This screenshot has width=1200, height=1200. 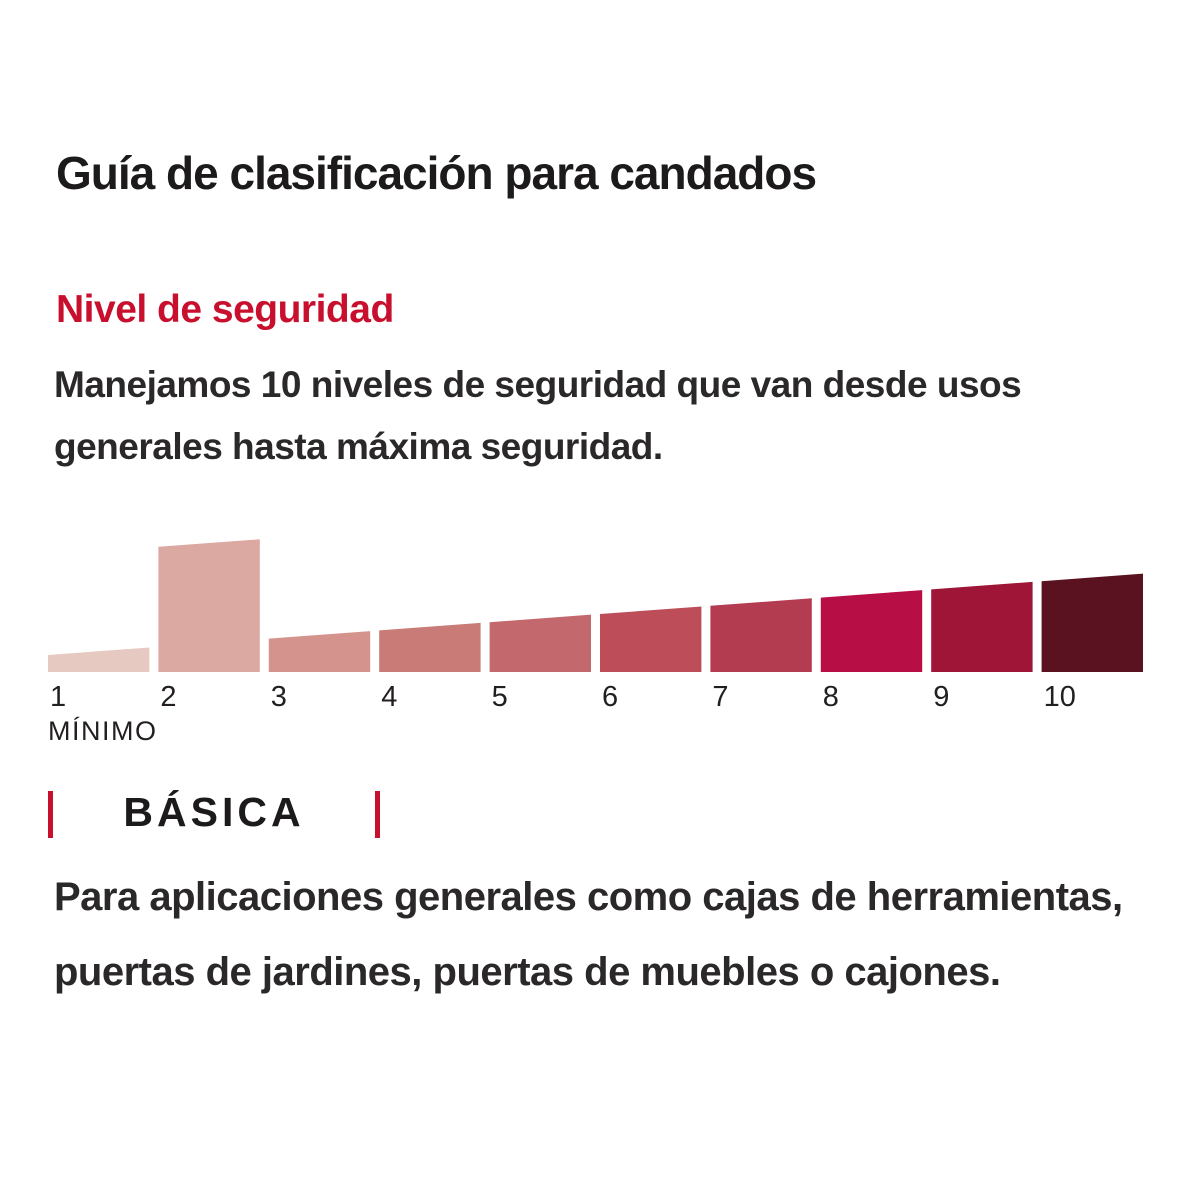 I want to click on chart-axis-label-4: 4, so click(x=389, y=697).